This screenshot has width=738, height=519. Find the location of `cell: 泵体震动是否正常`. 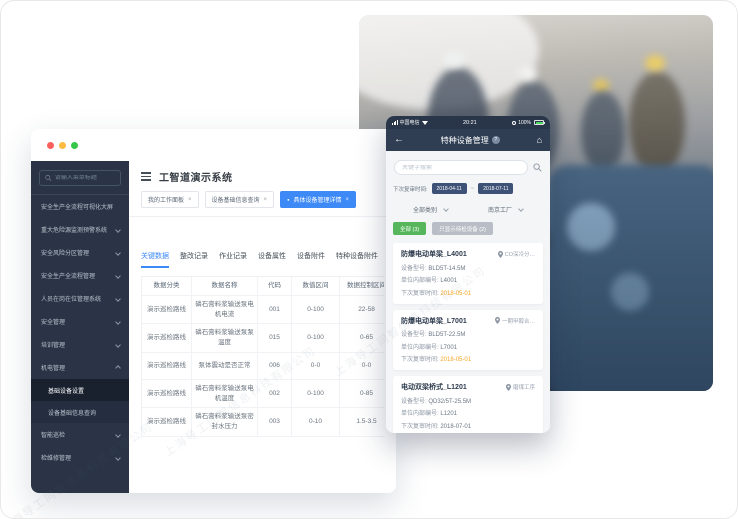

cell: 泵体震动是否正常 is located at coordinates (225, 366).